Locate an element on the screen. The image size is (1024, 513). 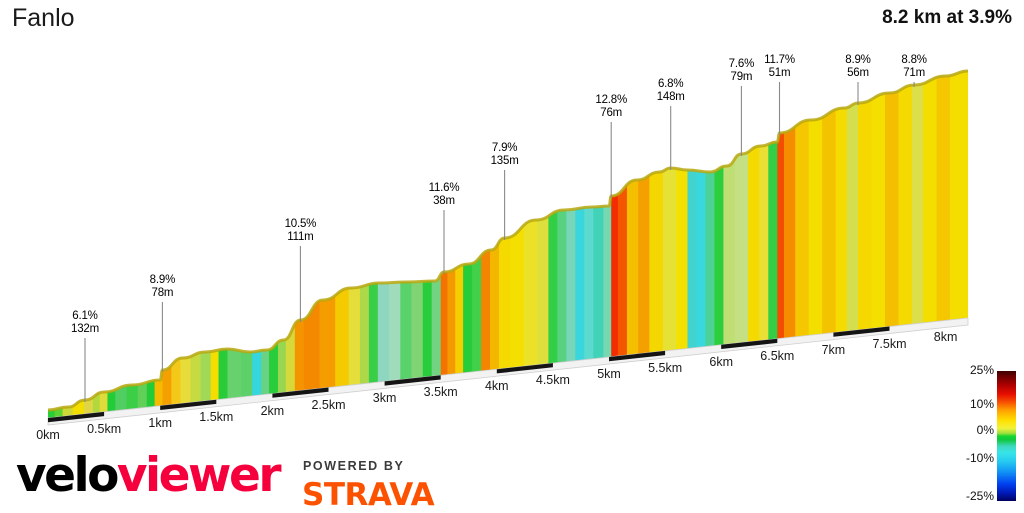
callout-gradient: 6.8% is located at coordinates (670, 84).